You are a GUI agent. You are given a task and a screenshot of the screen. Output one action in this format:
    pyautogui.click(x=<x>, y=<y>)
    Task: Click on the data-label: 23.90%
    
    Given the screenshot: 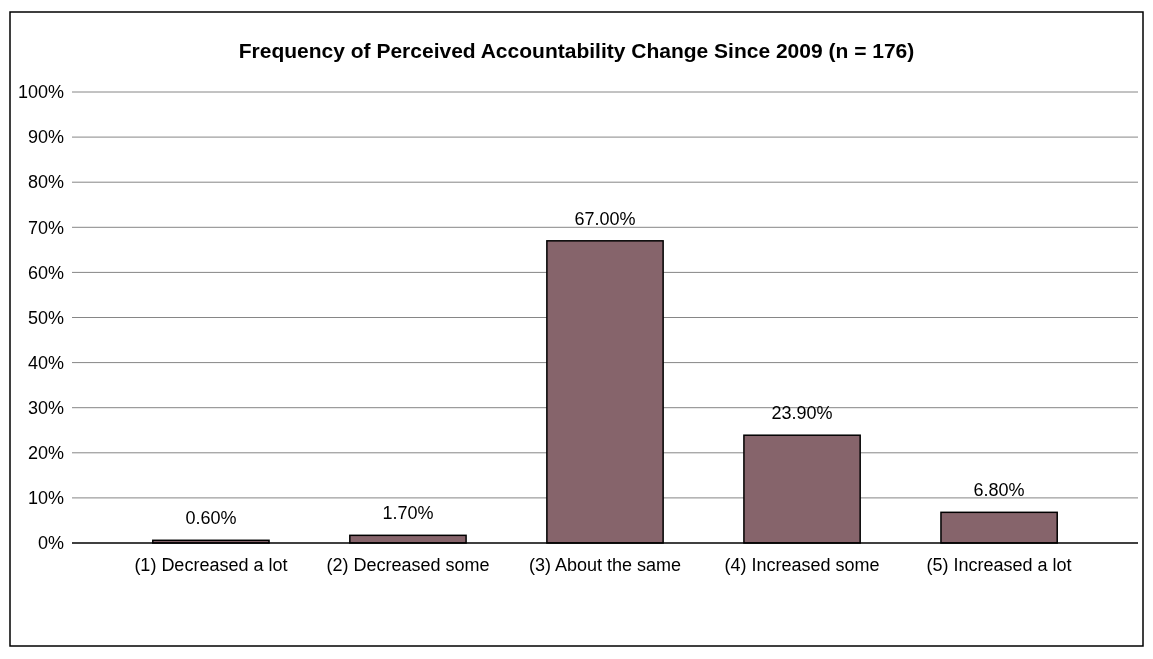 What is the action you would take?
    pyautogui.click(x=802, y=413)
    